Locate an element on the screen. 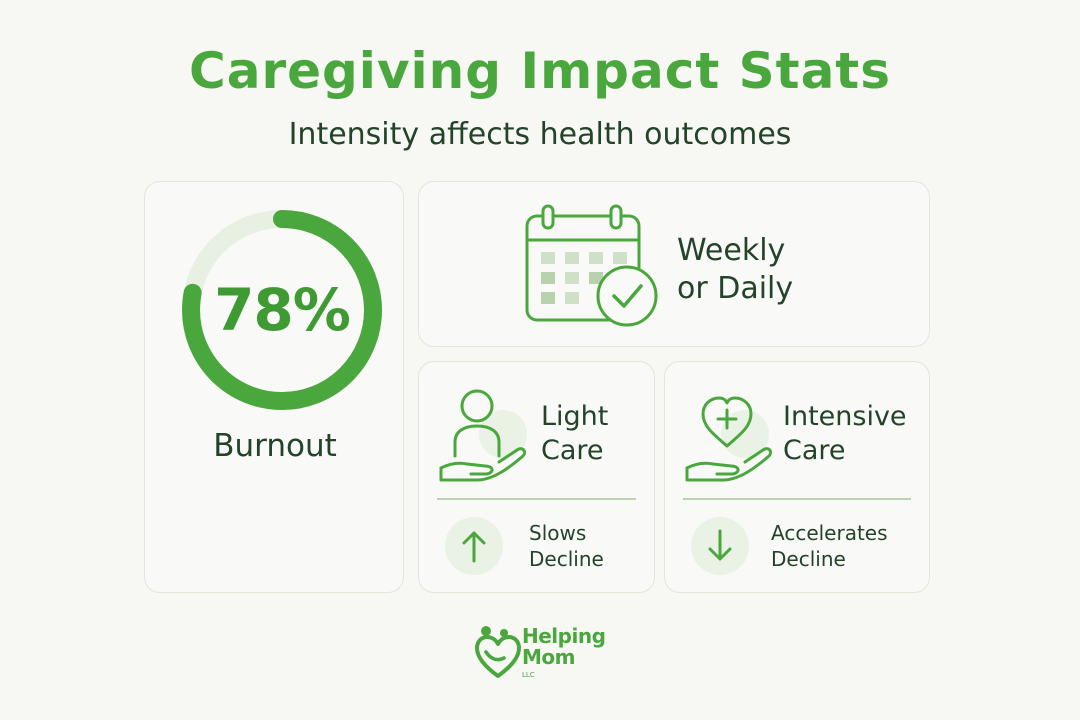 The height and width of the screenshot is (720, 1080). helping-mom-logo: Helping Mom LLC is located at coordinates (544, 652).